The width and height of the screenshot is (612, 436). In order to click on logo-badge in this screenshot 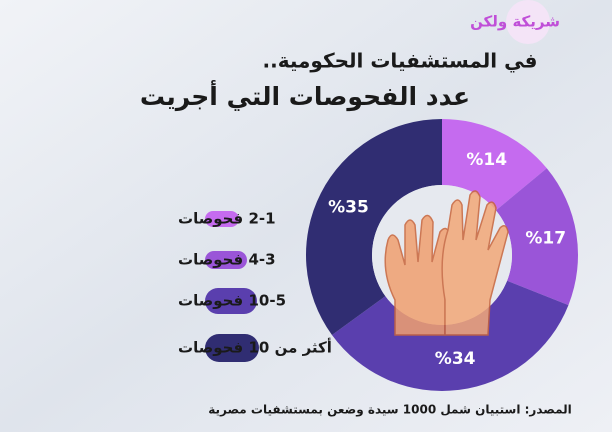, I will do `click(528, 22)`.